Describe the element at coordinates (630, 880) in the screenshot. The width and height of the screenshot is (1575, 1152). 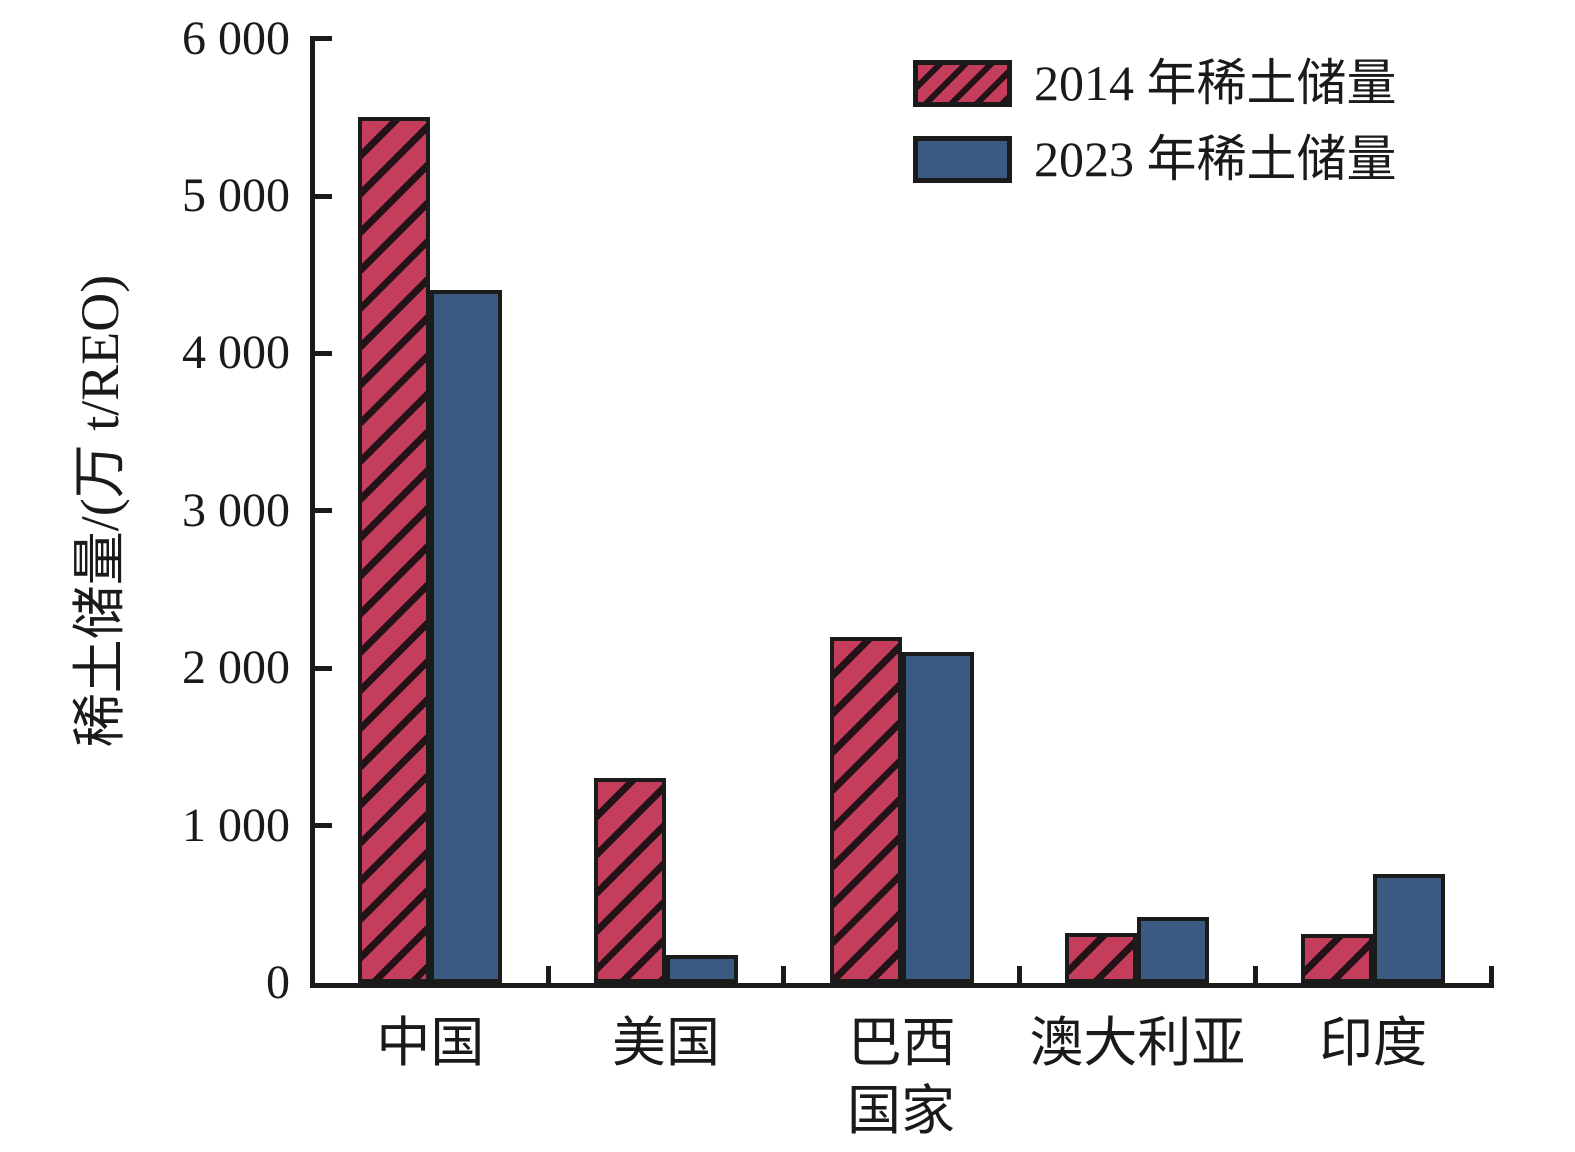
I see `bar-2014-usa` at that location.